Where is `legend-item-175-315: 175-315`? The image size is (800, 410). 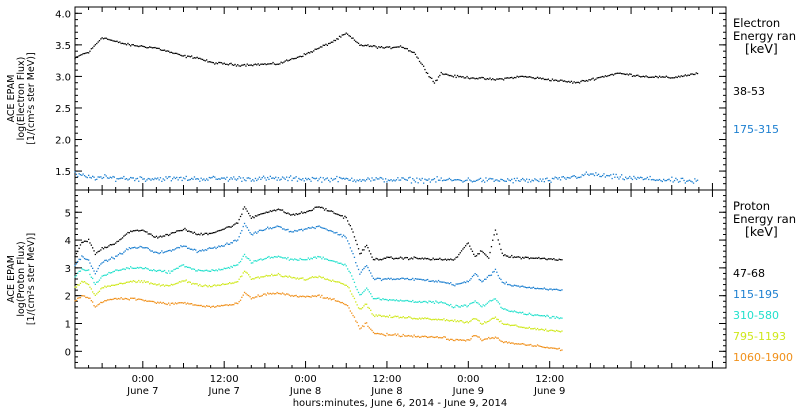
legend-item-175-315: 175-315 is located at coordinates (756, 129).